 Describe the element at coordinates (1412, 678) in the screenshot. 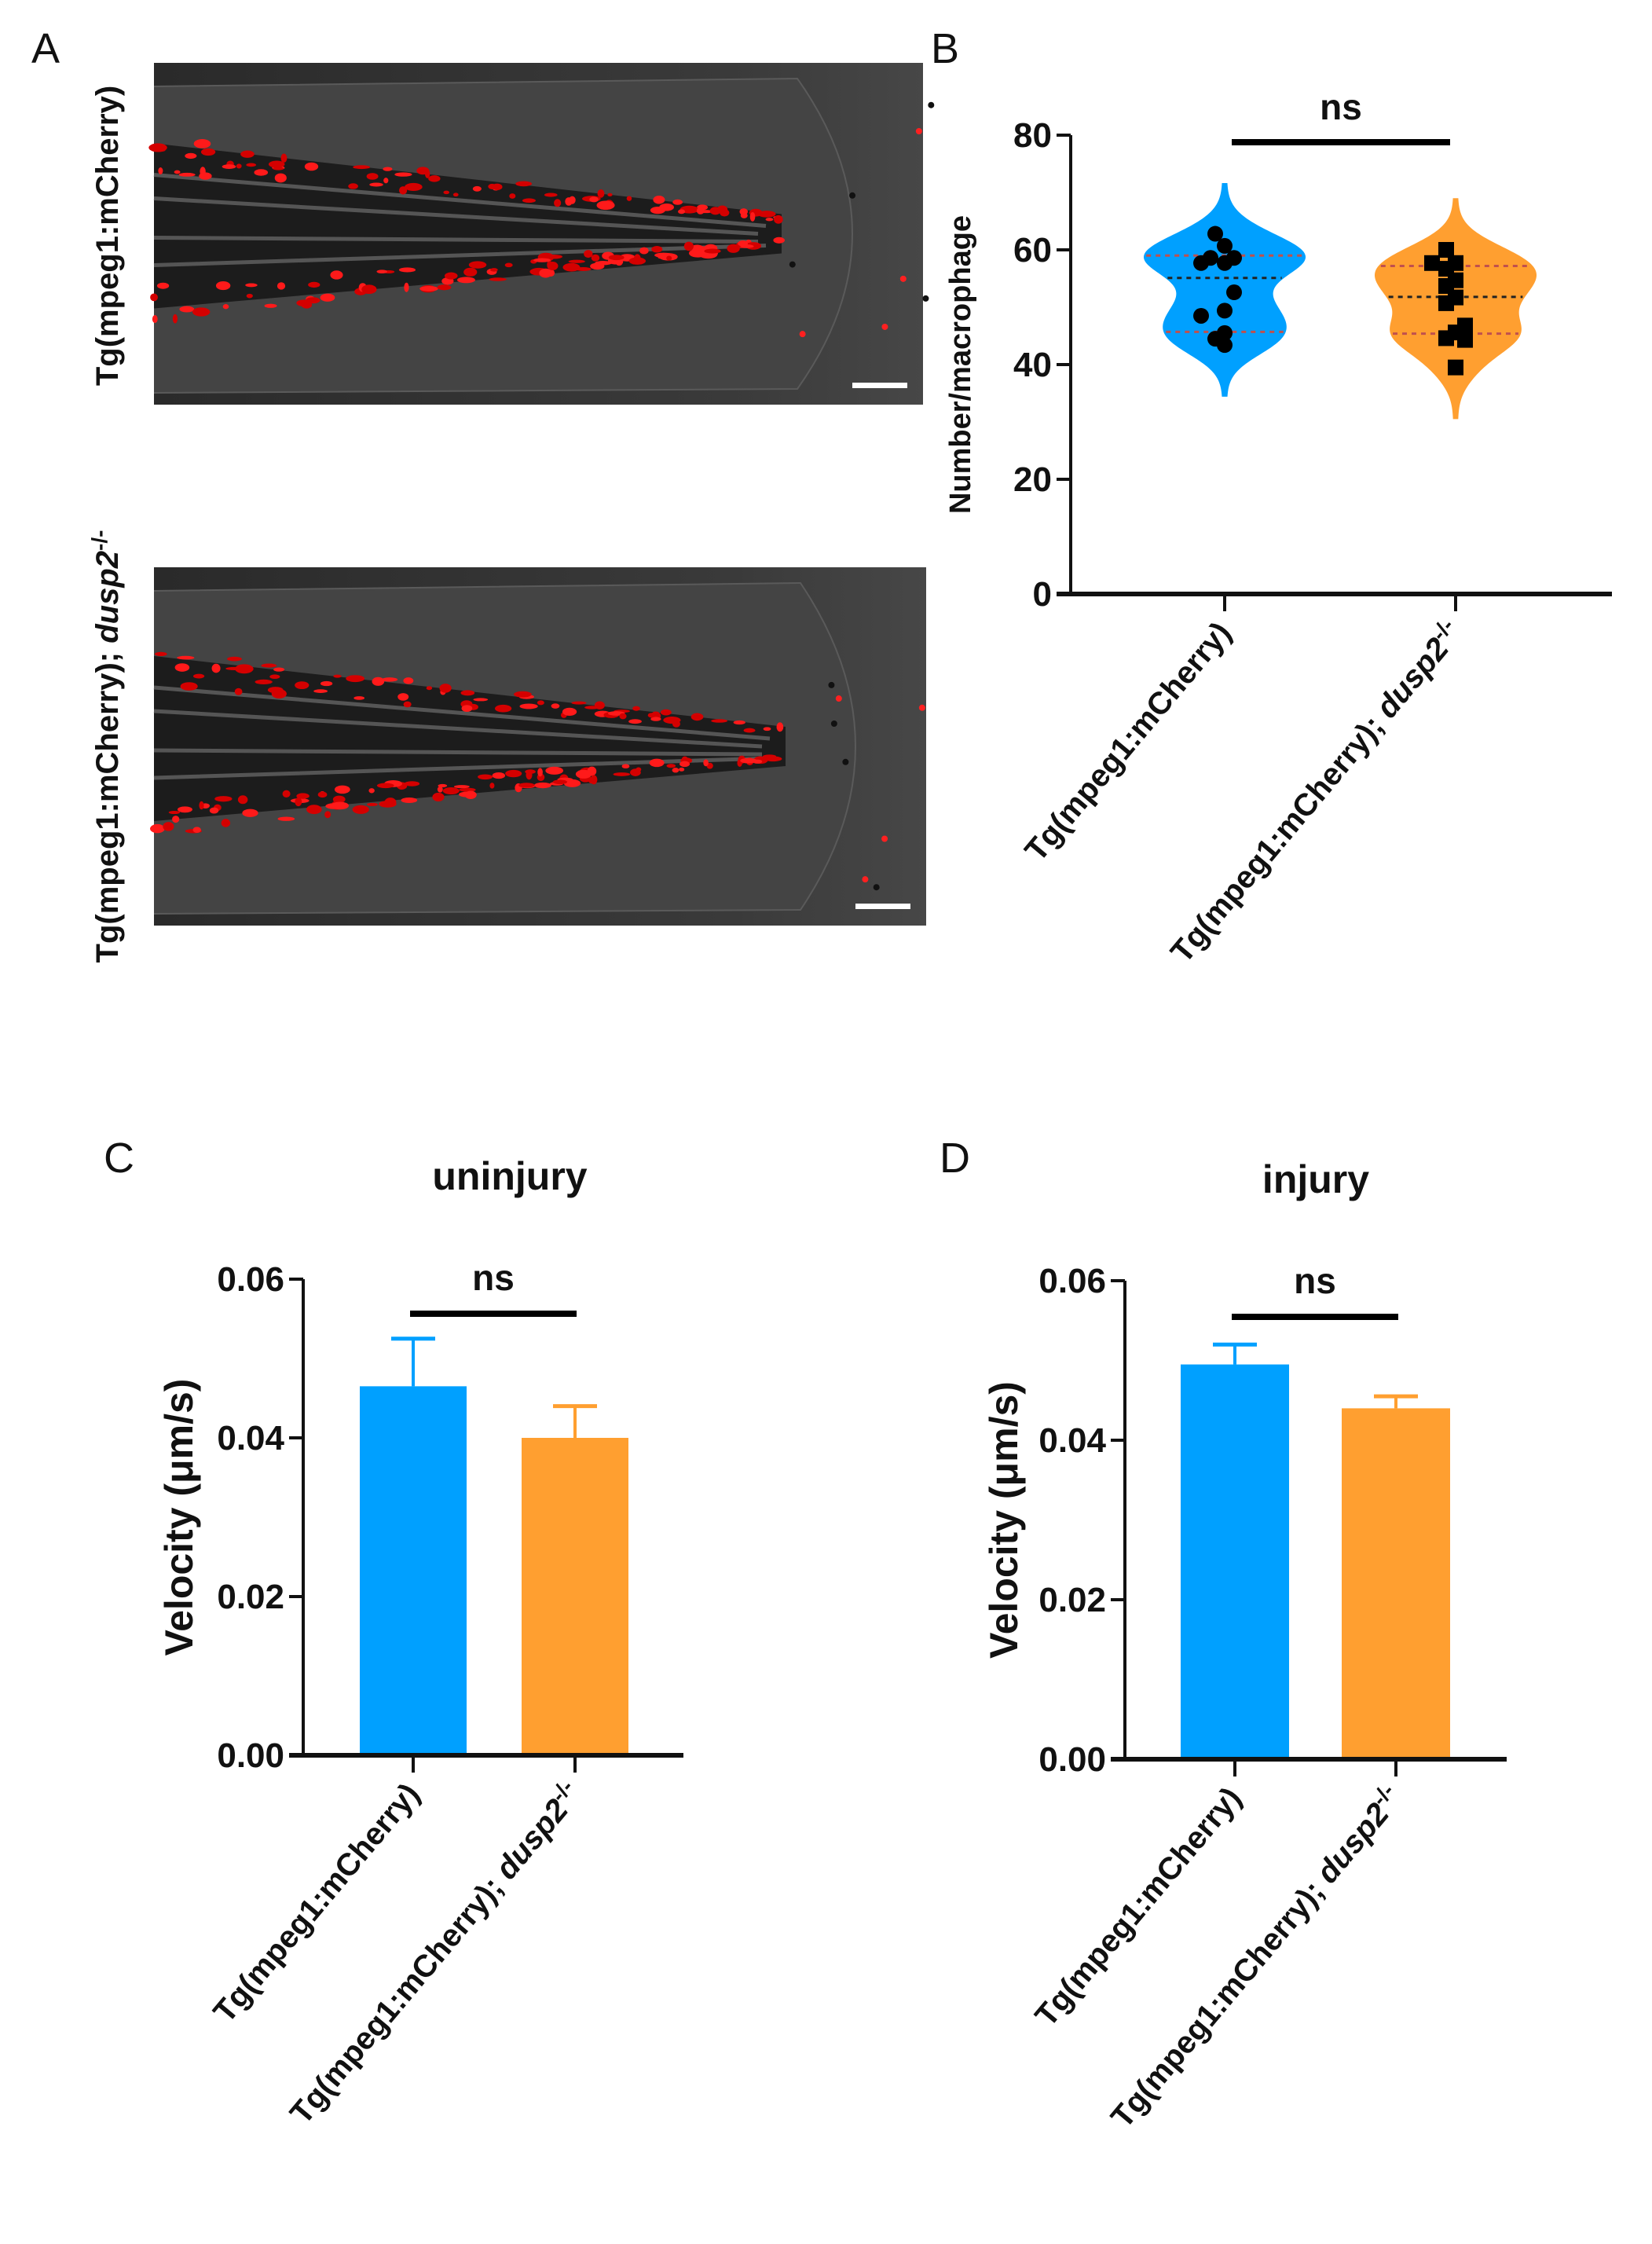

I see `gene-name: dusp2` at that location.